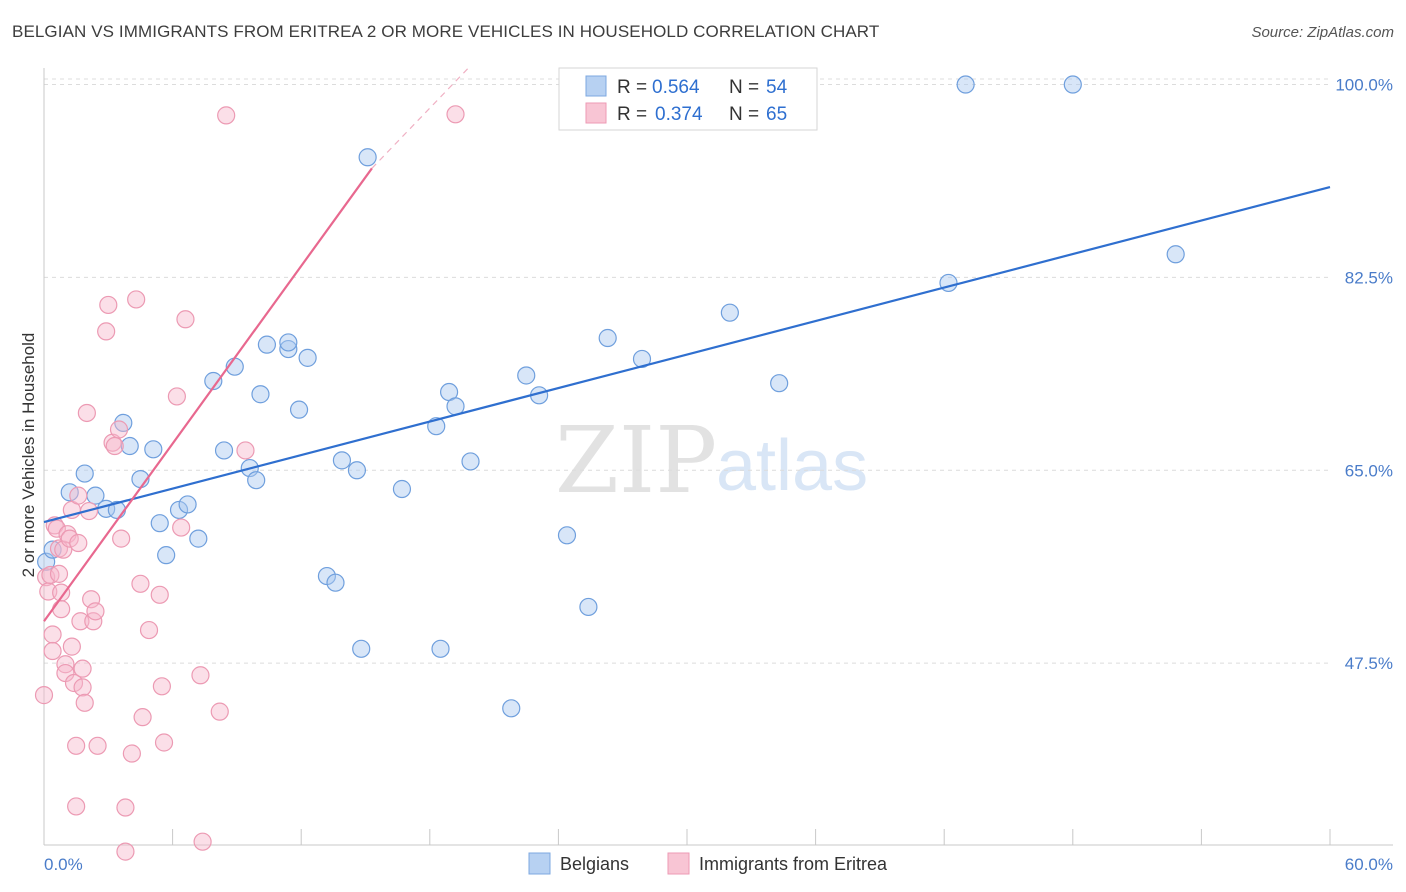  Describe the element at coordinates (744, 114) in the screenshot. I see `legend-n-label-2: N =` at that location.